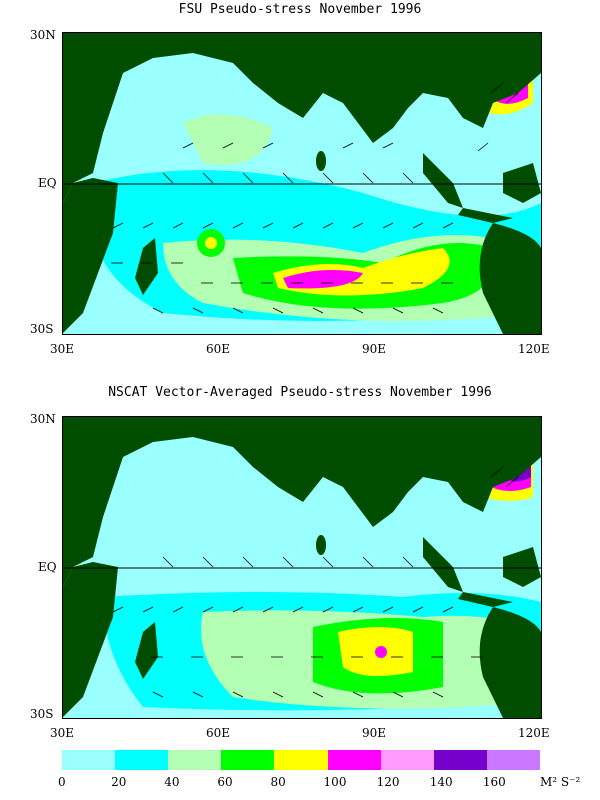 This screenshot has height=800, width=600. What do you see at coordinates (172, 782) in the screenshot?
I see `colorbar-tick-label: 40` at bounding box center [172, 782].